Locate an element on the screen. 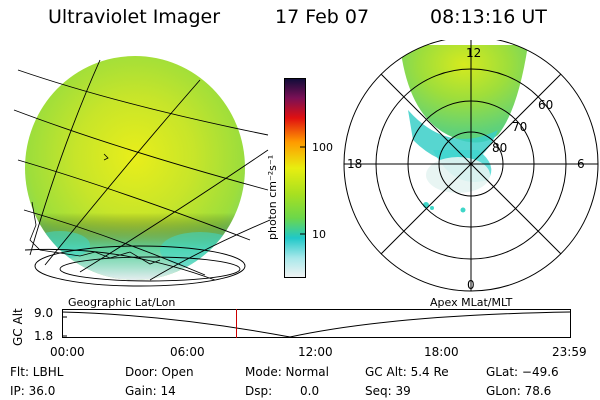 The width and height of the screenshot is (600, 400). status-ip: IP: 36.0 is located at coordinates (33, 391).